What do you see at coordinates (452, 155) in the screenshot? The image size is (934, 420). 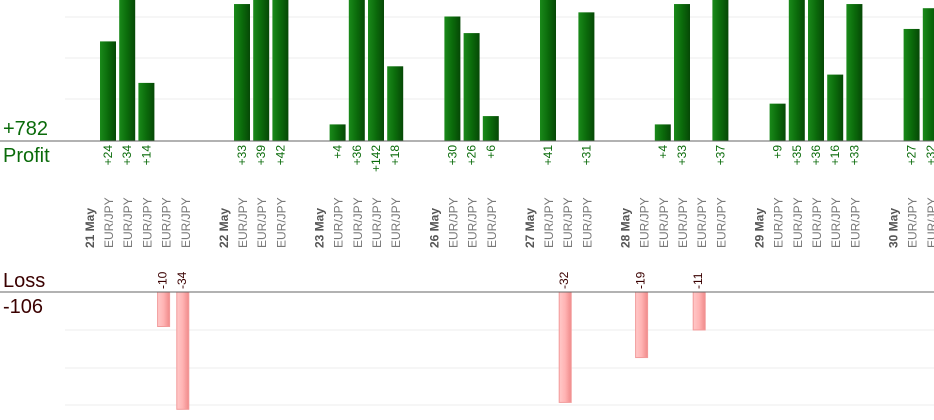 I see `profit-value-label: +30` at bounding box center [452, 155].